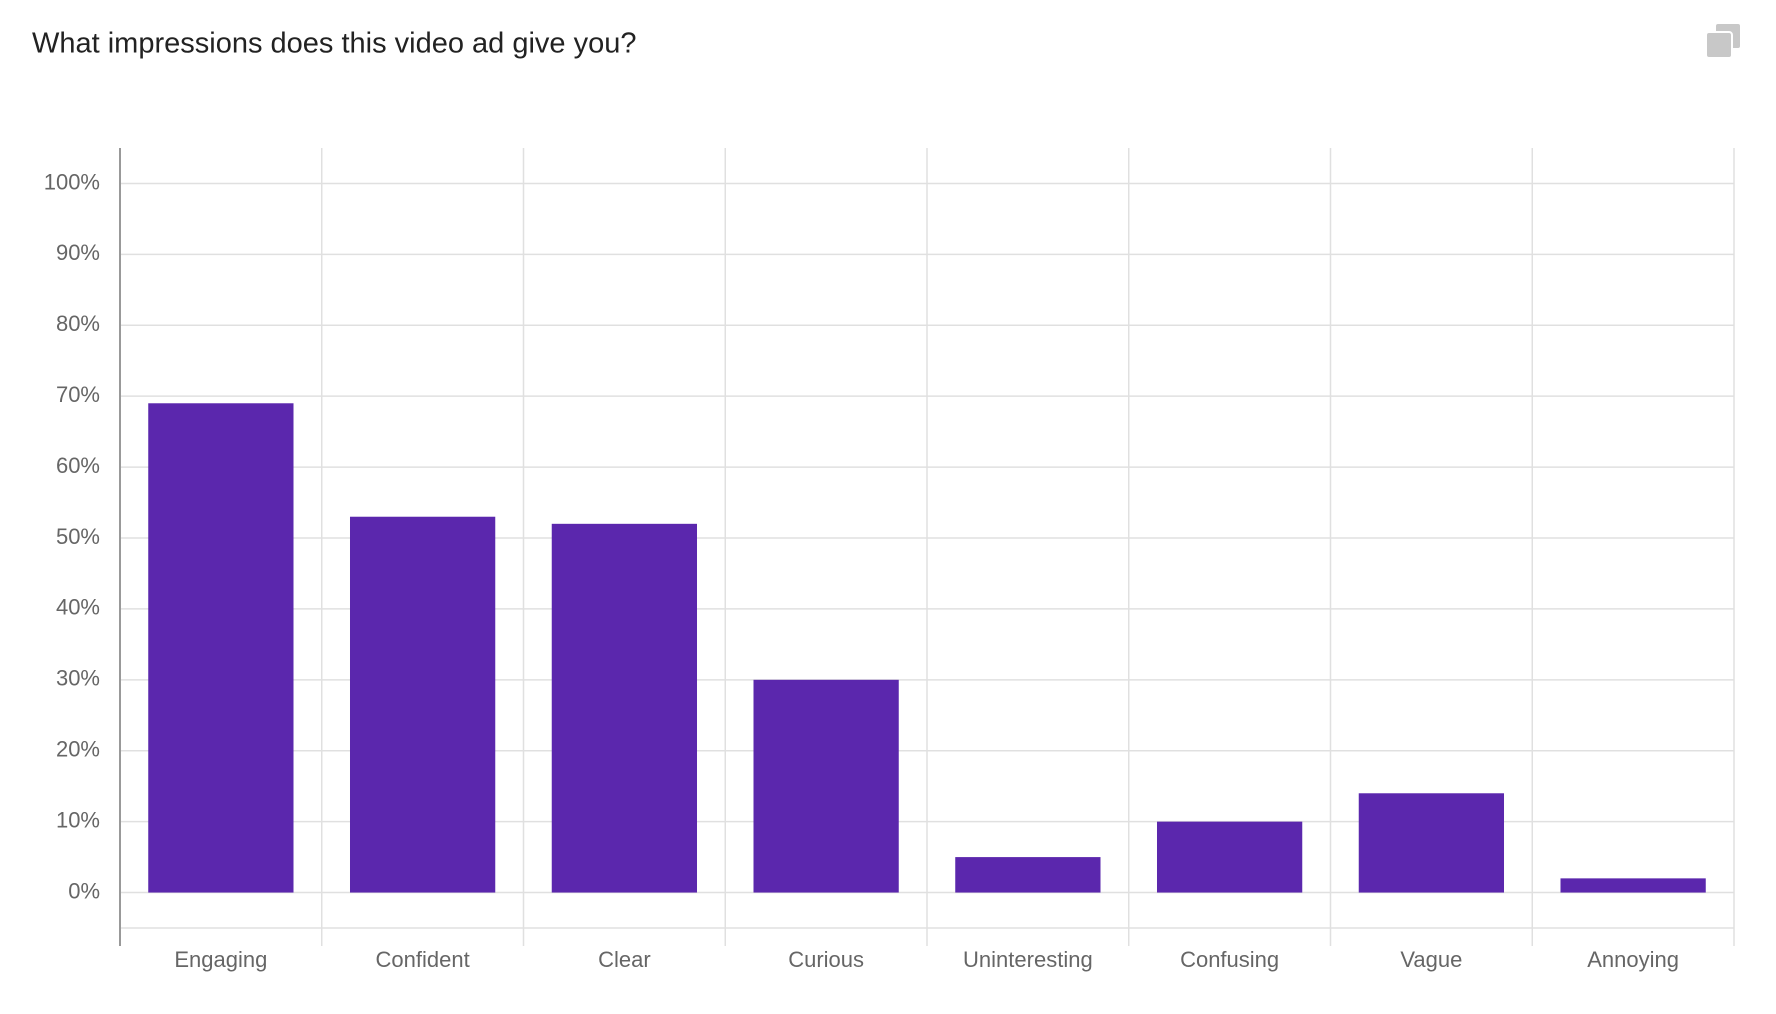 This screenshot has height=1014, width=1776. Describe the element at coordinates (78, 252) in the screenshot. I see `y-tick-label: 90%` at that location.